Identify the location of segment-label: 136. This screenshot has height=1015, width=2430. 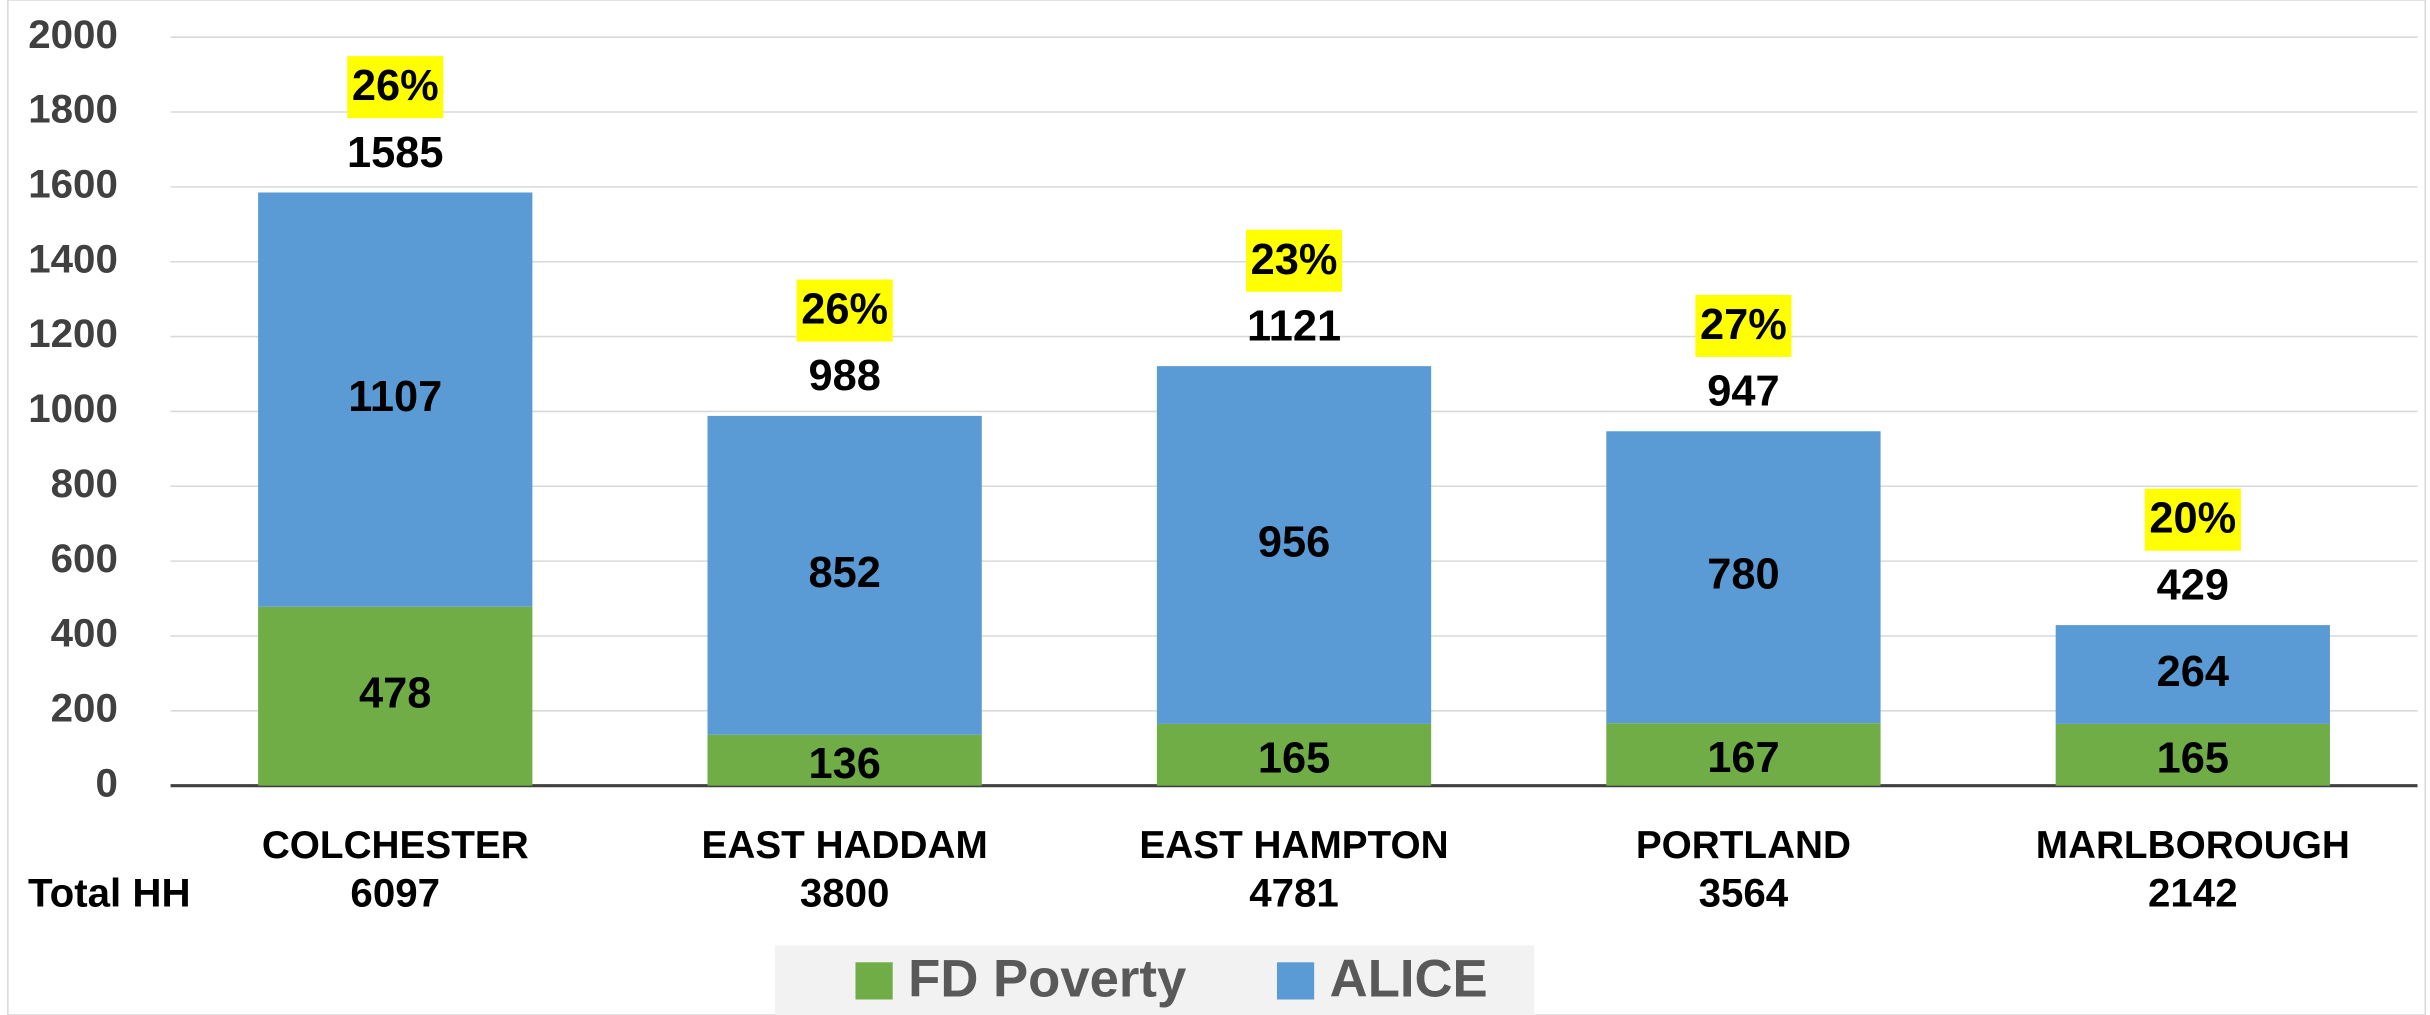
(844, 764).